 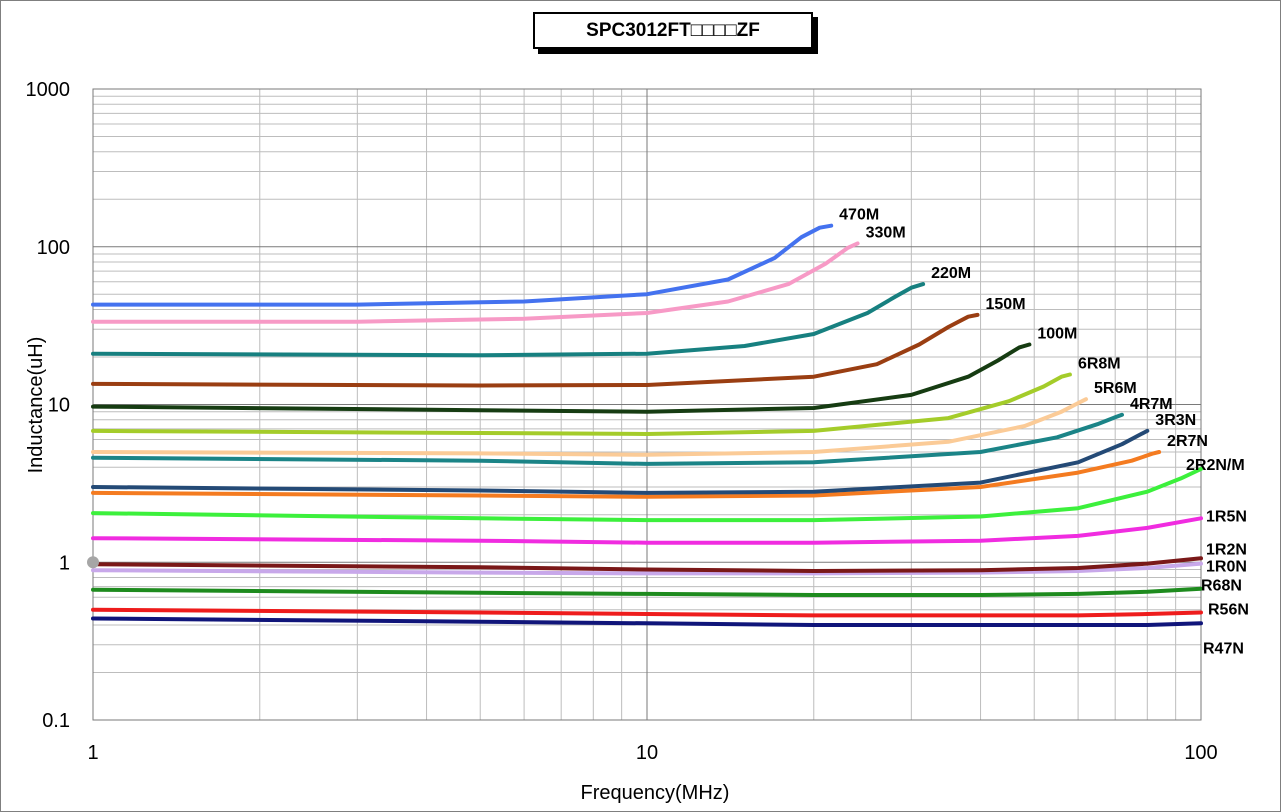 I want to click on series-label: 2R2N/M, so click(x=1215, y=465).